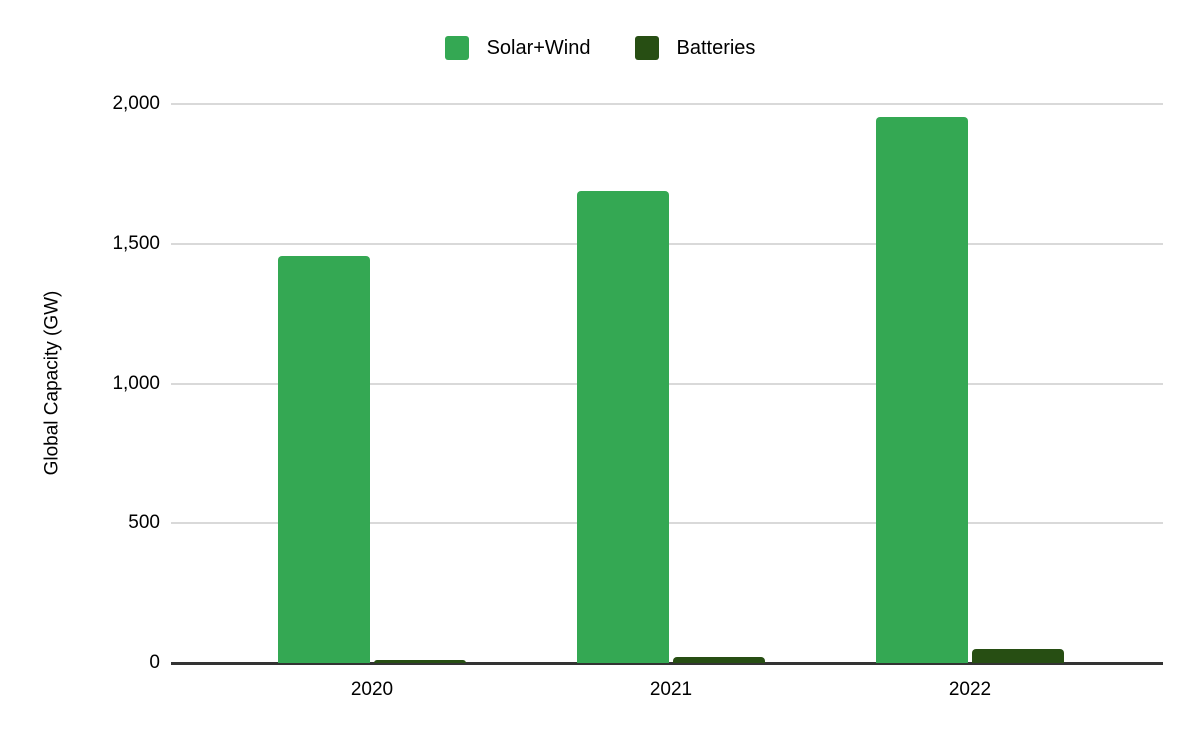 The image size is (1200, 742). What do you see at coordinates (1018, 656) in the screenshot?
I see `bar-batteries-2022` at bounding box center [1018, 656].